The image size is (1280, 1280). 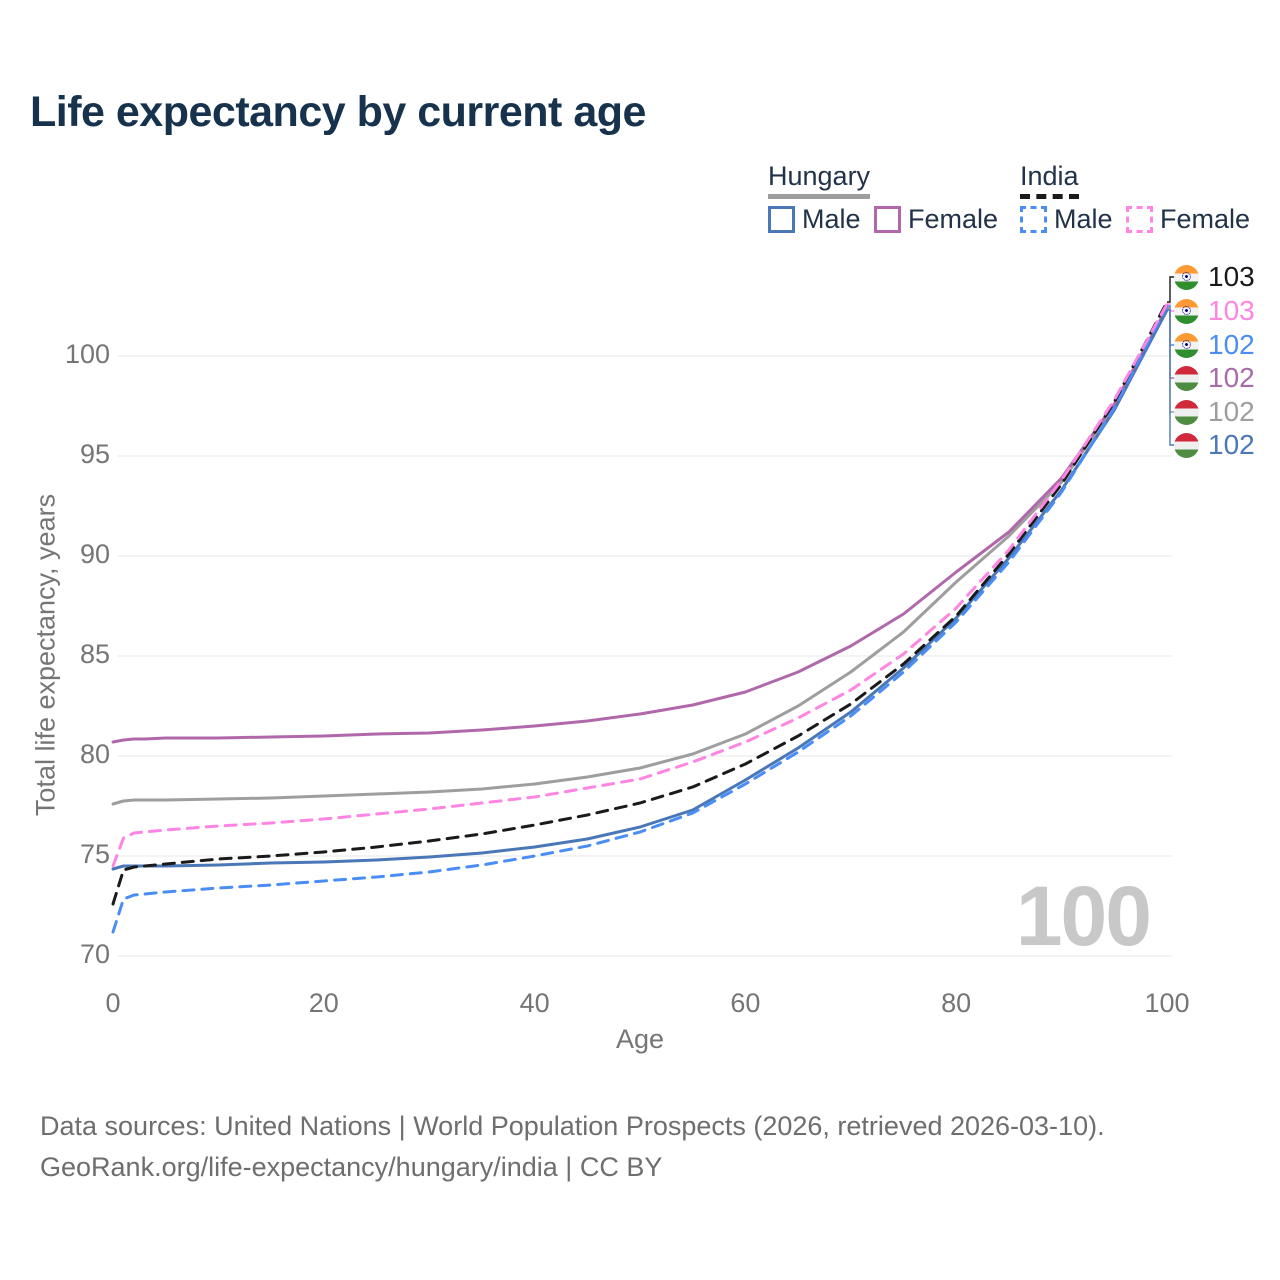 I want to click on x-tick-label-60: 60, so click(x=745, y=1003).